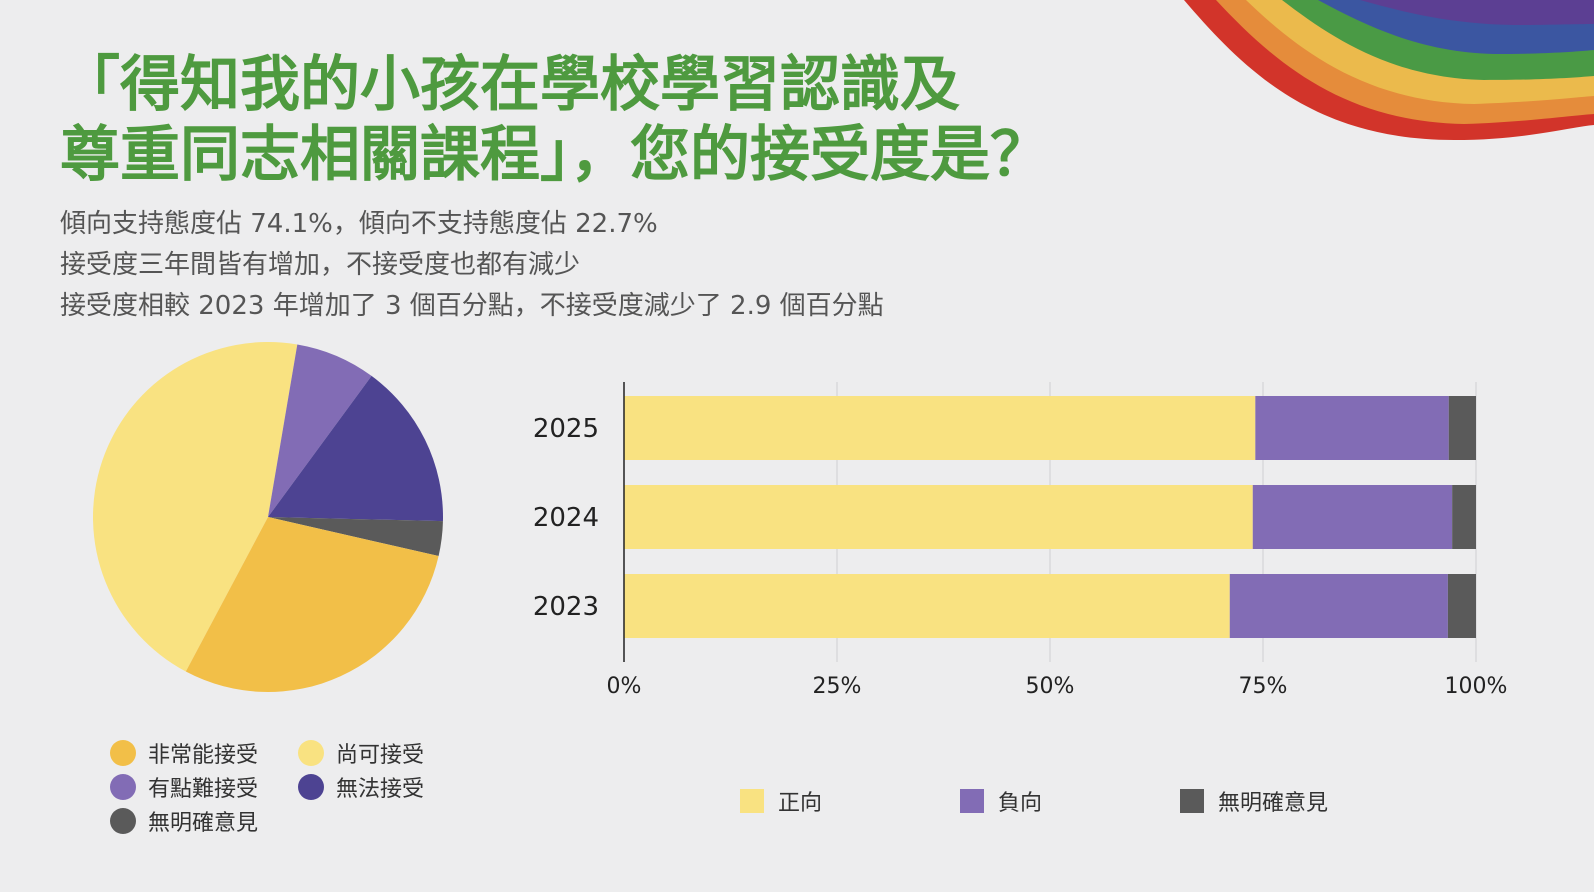  I want to click on pie-legend-item: 無明確意見, so click(204, 821).